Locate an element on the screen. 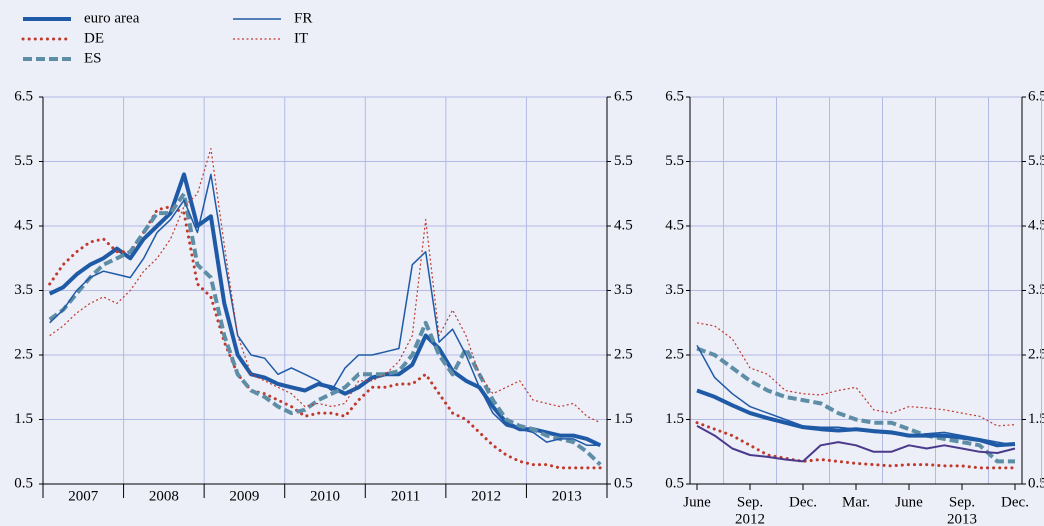 The image size is (1044, 526). legend-label: FR is located at coordinates (303, 18).